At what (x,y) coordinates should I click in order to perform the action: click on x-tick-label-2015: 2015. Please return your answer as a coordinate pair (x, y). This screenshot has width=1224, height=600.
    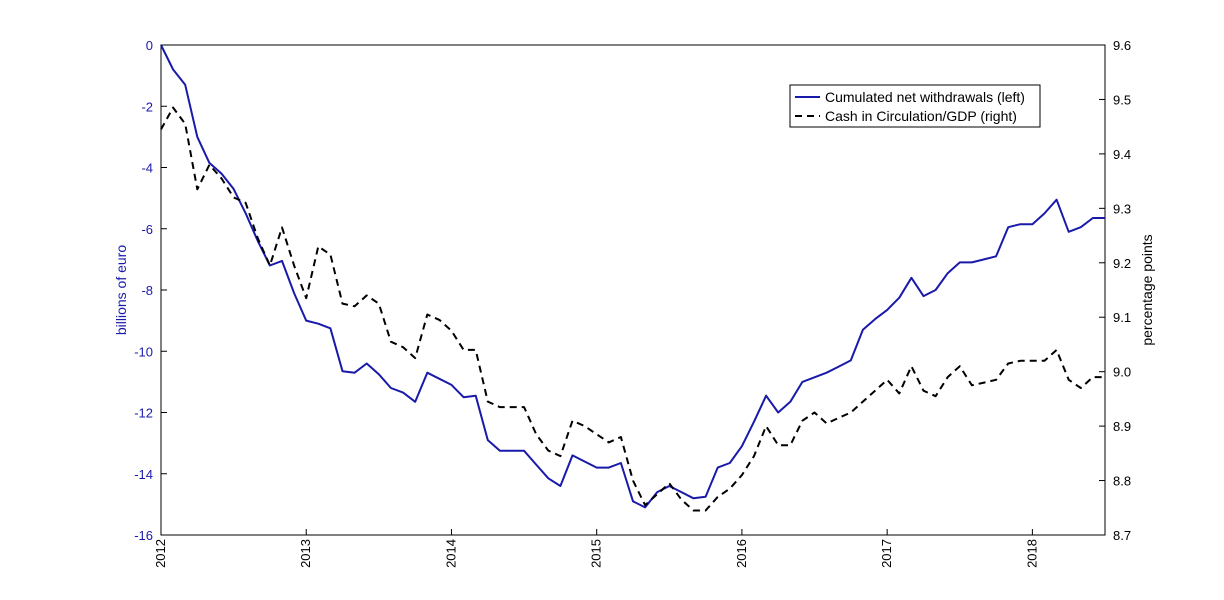
    Looking at the image, I should click on (596, 553).